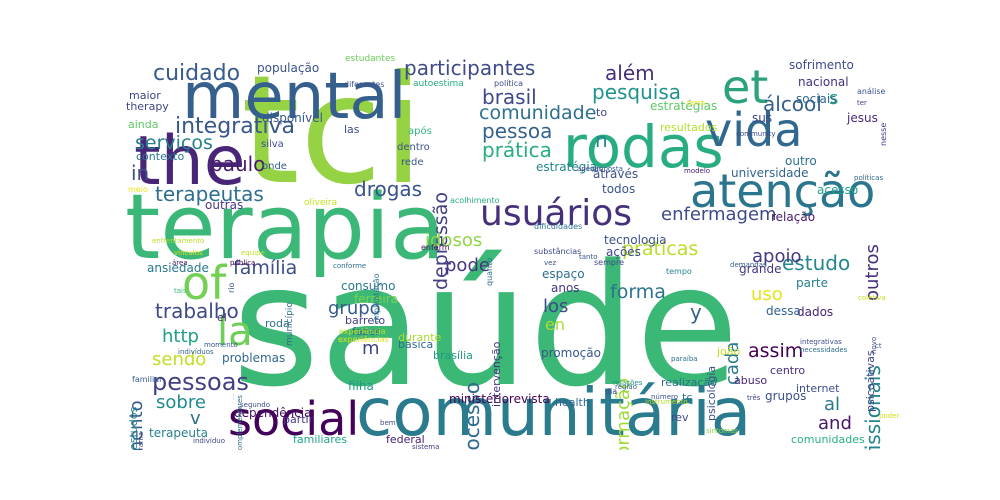  I want to click on cloud-word: política, so click(509, 83).